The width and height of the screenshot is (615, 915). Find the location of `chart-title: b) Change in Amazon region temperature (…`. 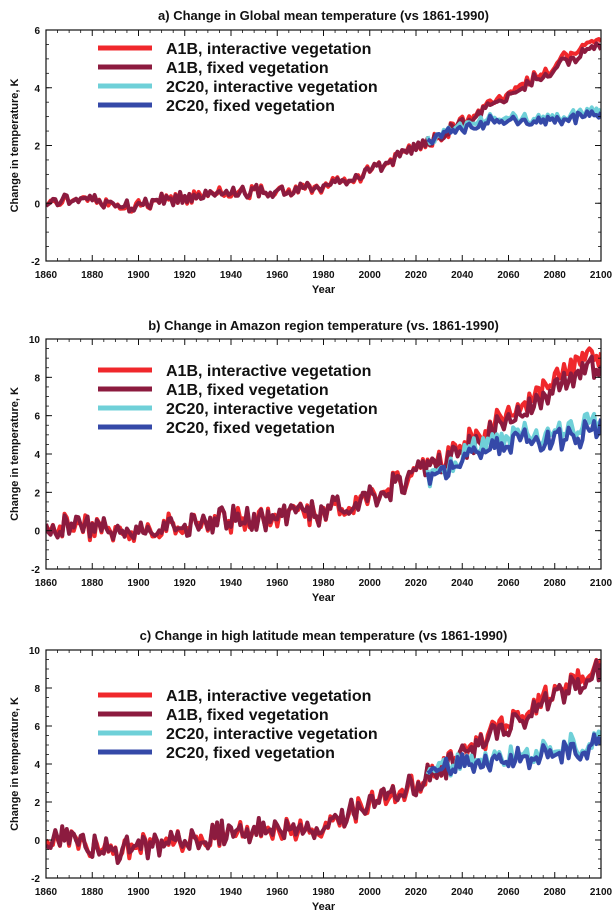

chart-title: b) Change in Amazon region temperature (… is located at coordinates (323, 325).